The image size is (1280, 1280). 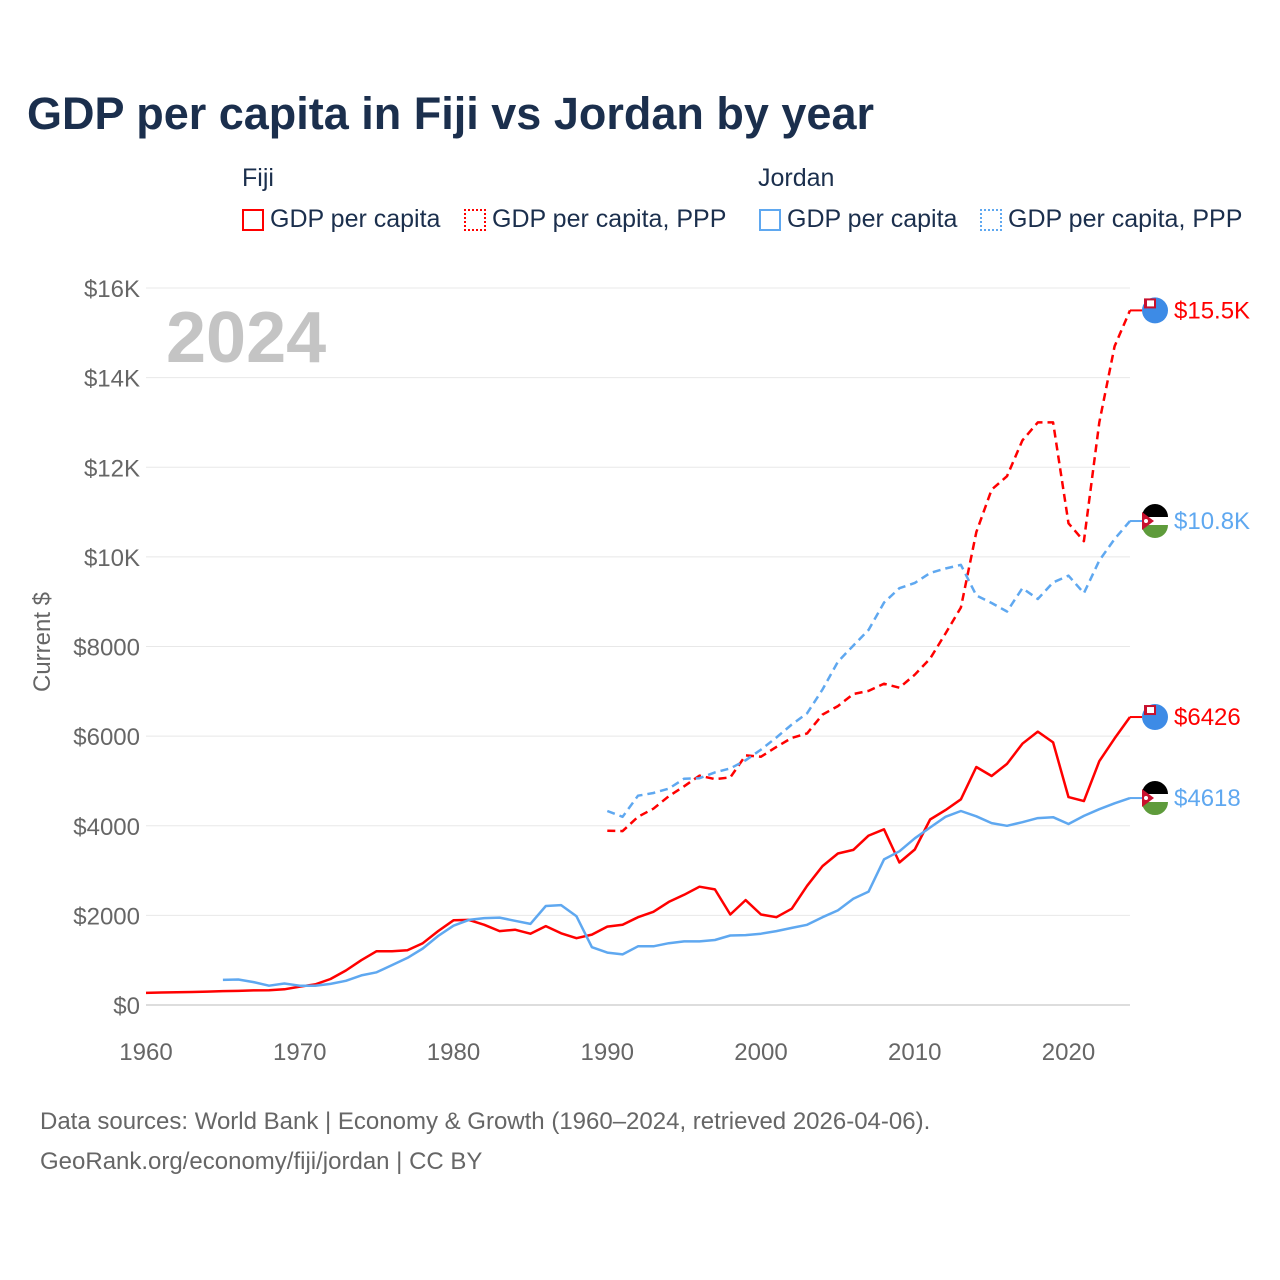 I want to click on legend-group-fiji: Fiji, so click(x=258, y=178).